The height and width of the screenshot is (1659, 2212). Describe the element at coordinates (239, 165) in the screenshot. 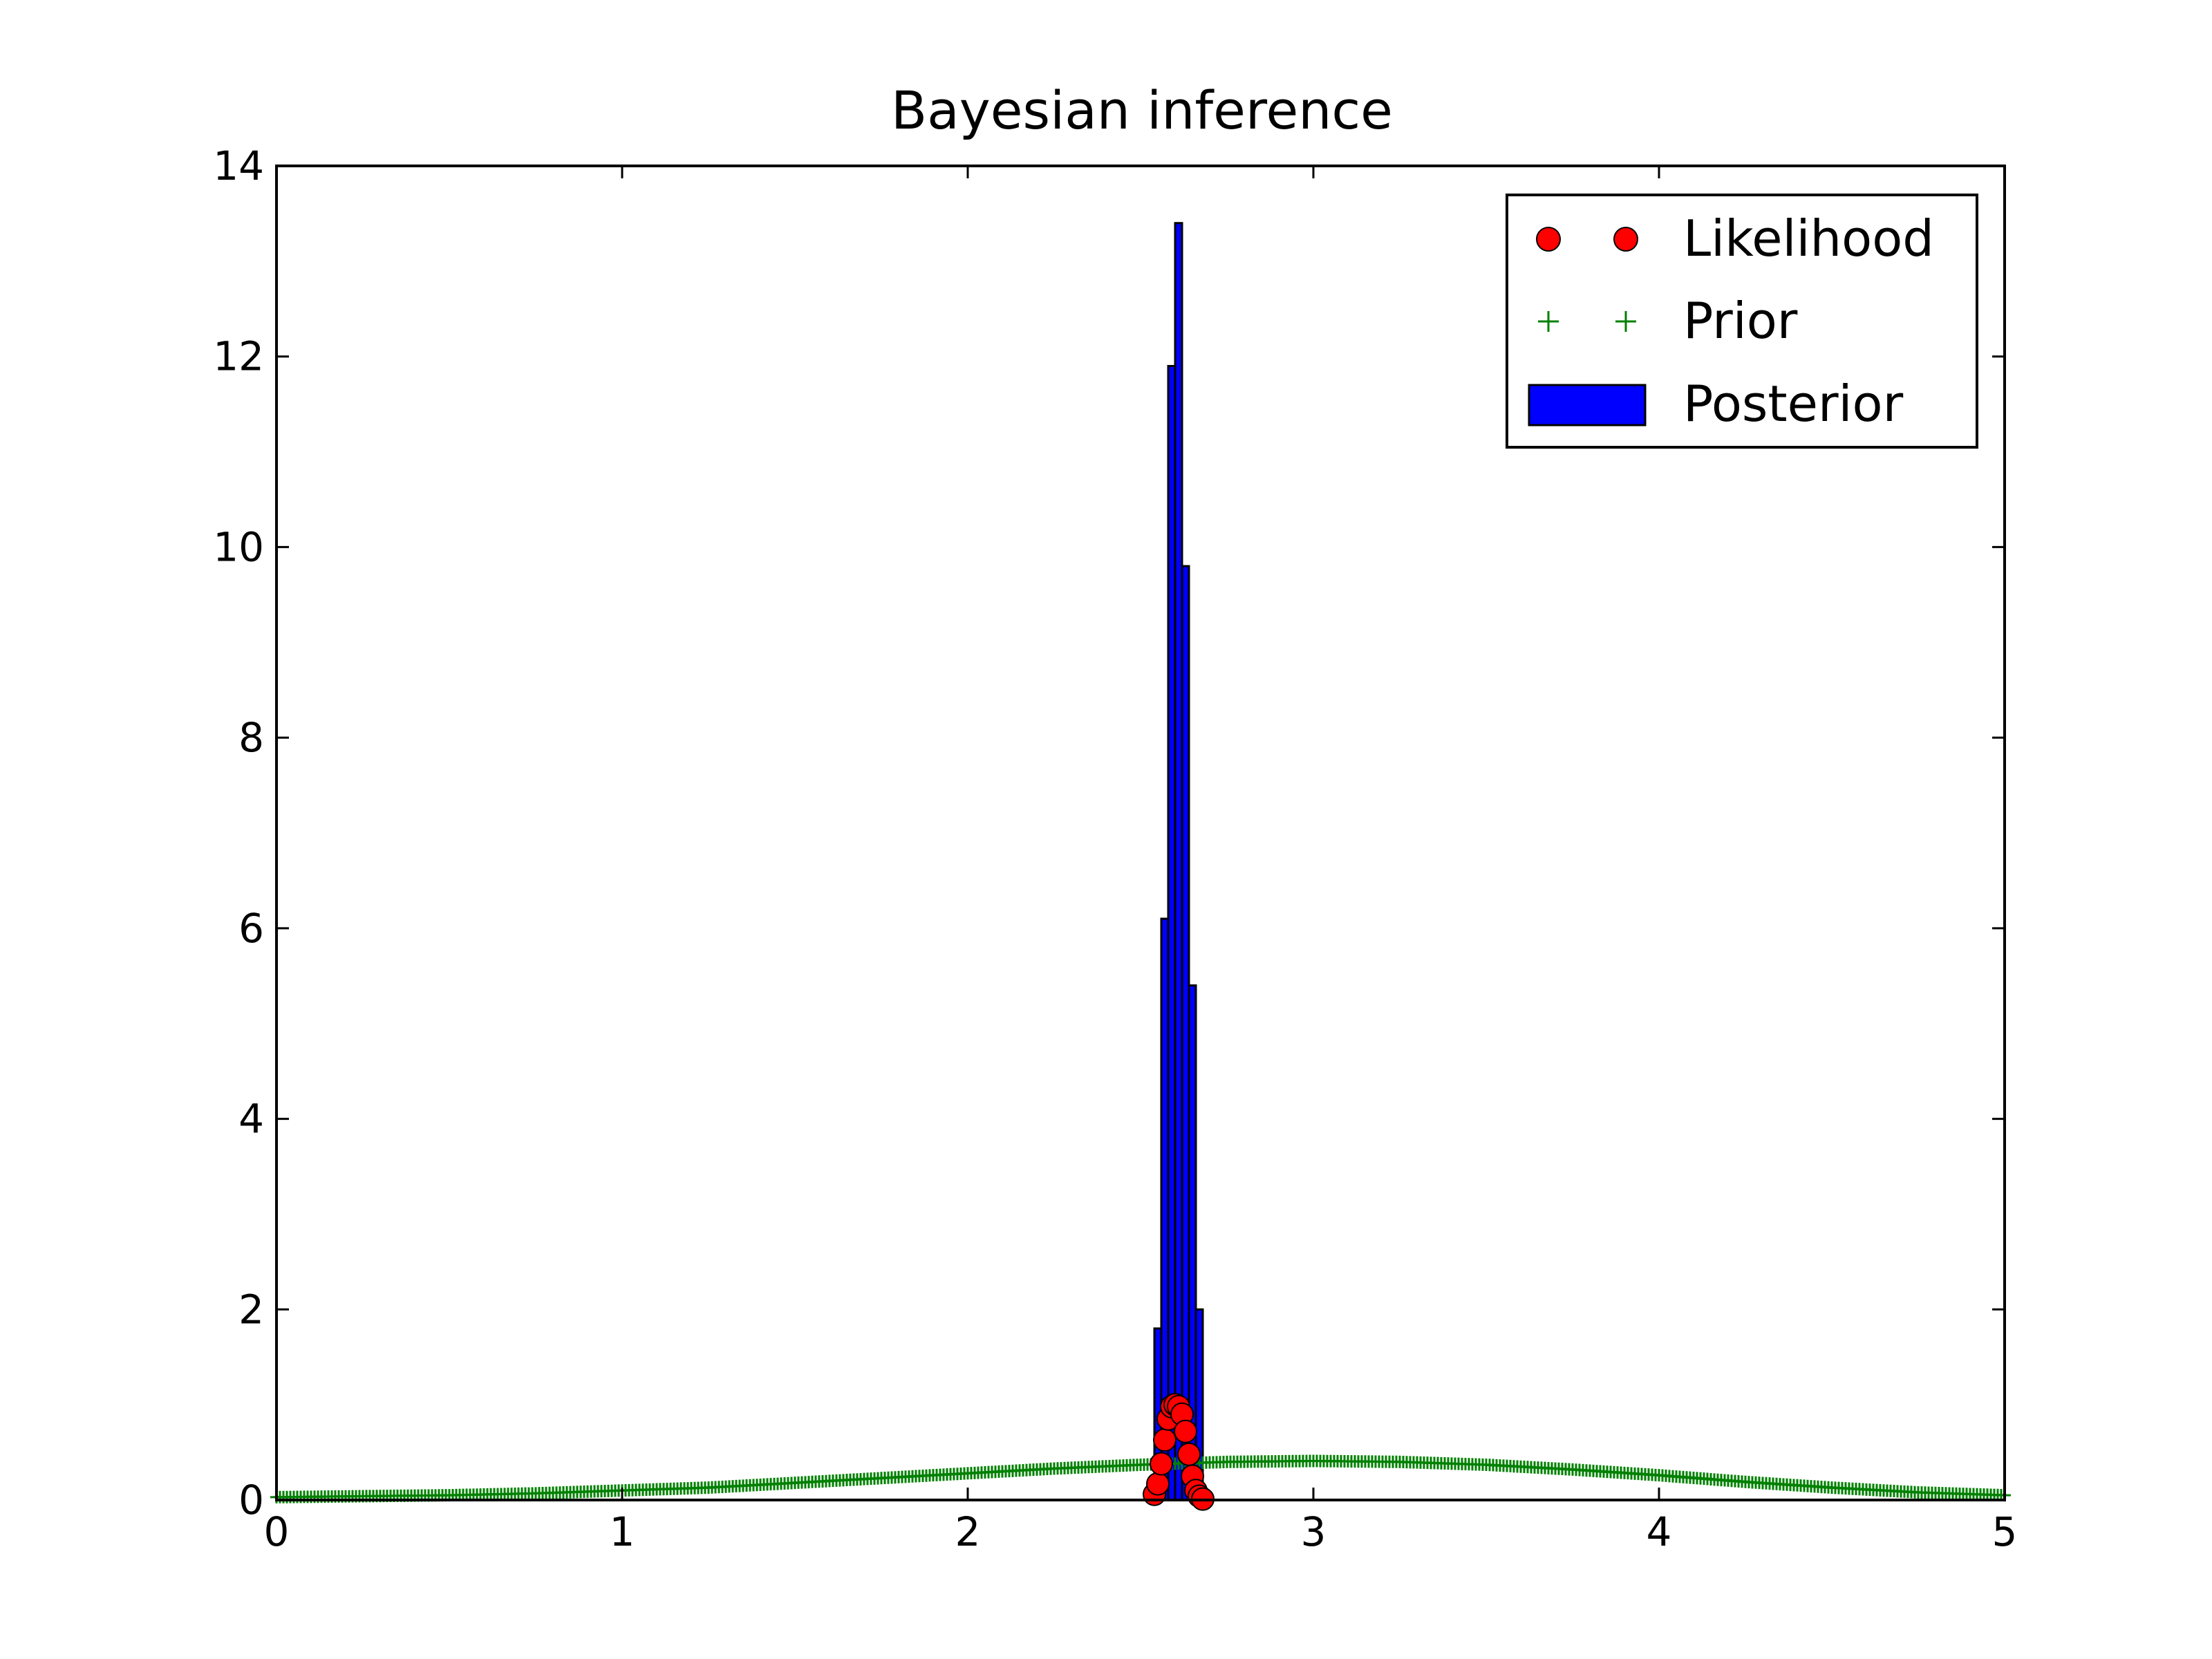

I see `y-tick-label: 14` at that location.